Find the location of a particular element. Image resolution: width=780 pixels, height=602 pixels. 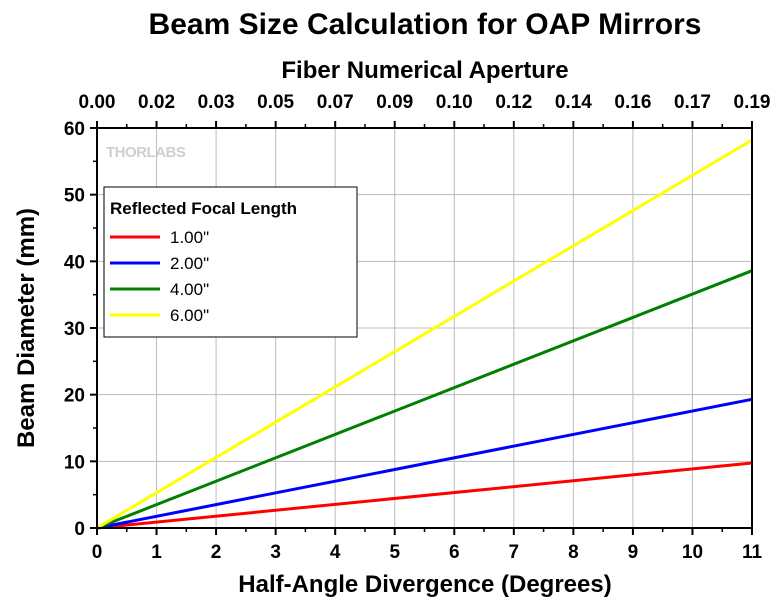

x-axis-title: Half-Angle Divergence (Degrees) is located at coordinates (424, 584).